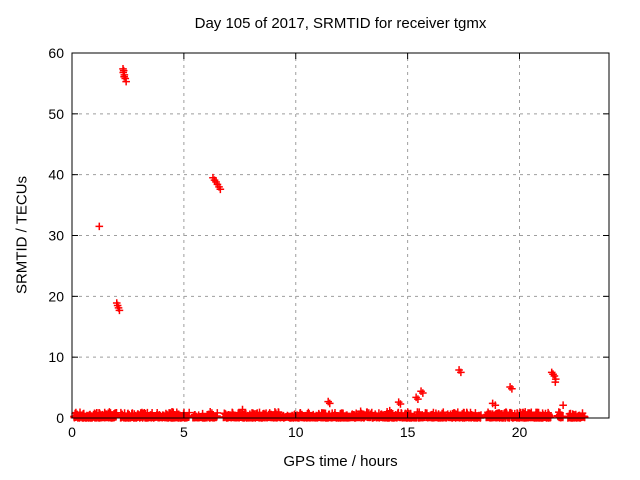 The image size is (640, 480). Describe the element at coordinates (56, 236) in the screenshot. I see `y-tick-label: 30` at that location.